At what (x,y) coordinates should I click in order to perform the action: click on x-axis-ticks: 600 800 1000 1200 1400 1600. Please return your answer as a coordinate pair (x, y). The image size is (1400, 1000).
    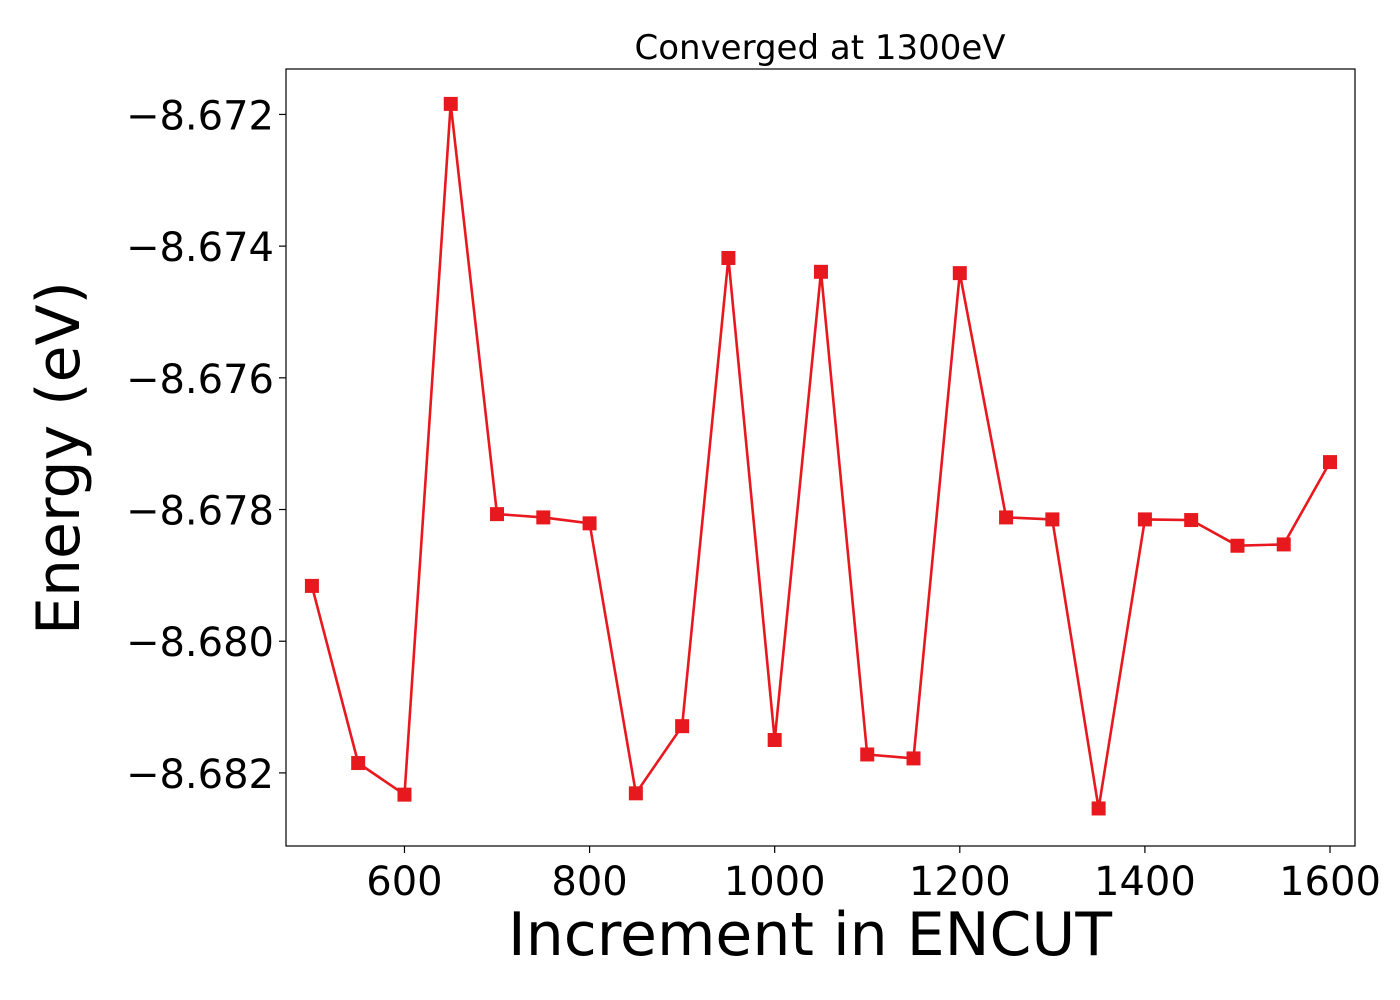
    Looking at the image, I should click on (873, 875).